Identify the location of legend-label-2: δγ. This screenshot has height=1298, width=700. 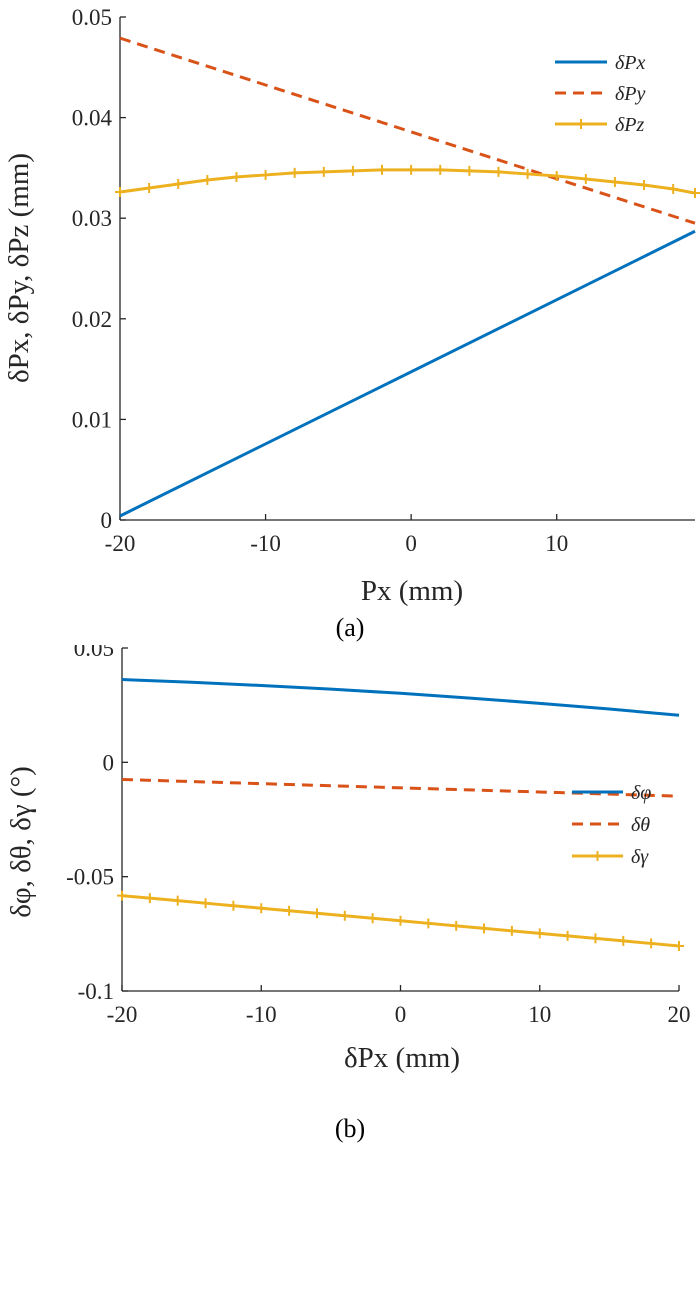
(640, 857).